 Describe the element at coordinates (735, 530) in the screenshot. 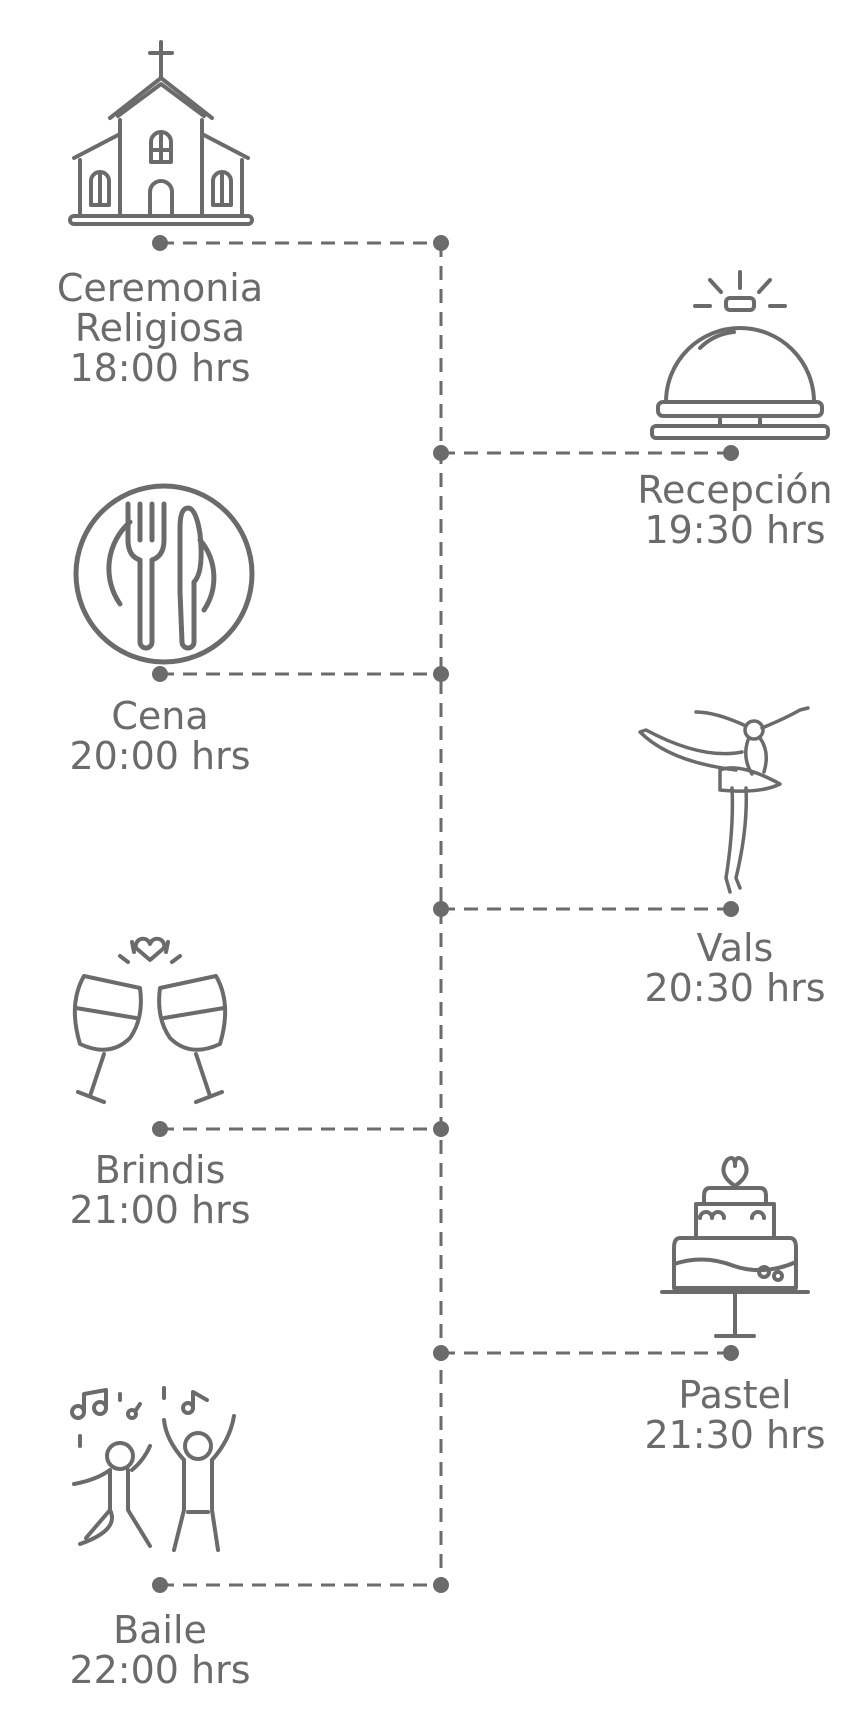

I see `event-time: 19:30 hrs` at that location.